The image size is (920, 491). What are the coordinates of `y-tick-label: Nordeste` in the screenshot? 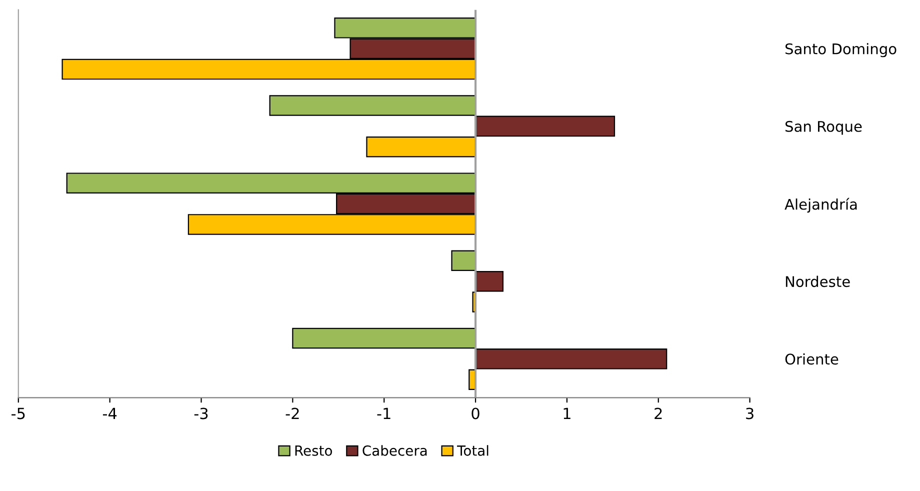 It's located at (818, 282).